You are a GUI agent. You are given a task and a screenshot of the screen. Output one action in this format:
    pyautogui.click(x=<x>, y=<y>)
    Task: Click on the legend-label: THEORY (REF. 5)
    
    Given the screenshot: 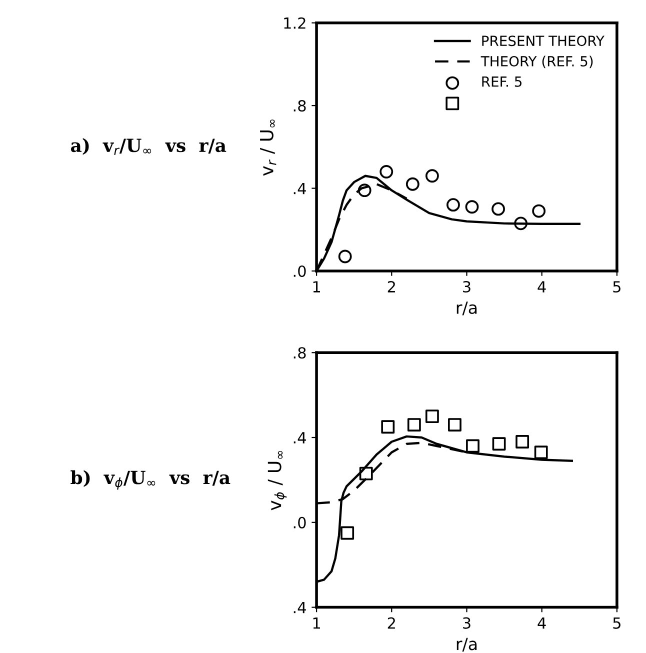 What is the action you would take?
    pyautogui.click(x=536, y=62)
    